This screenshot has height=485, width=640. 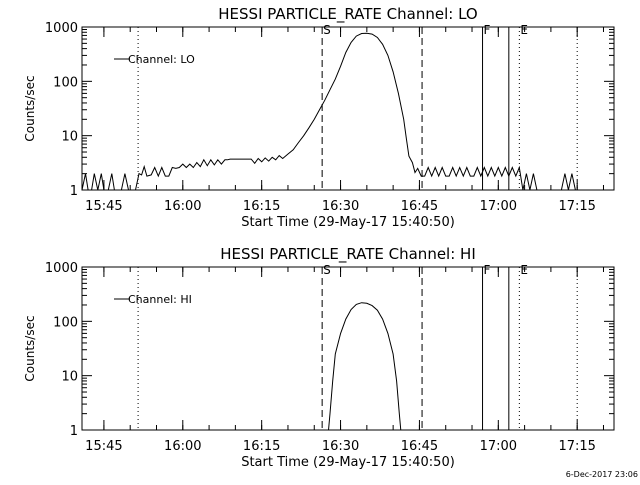 What do you see at coordinates (160, 299) in the screenshot?
I see `legend-label: Channel: HI` at bounding box center [160, 299].